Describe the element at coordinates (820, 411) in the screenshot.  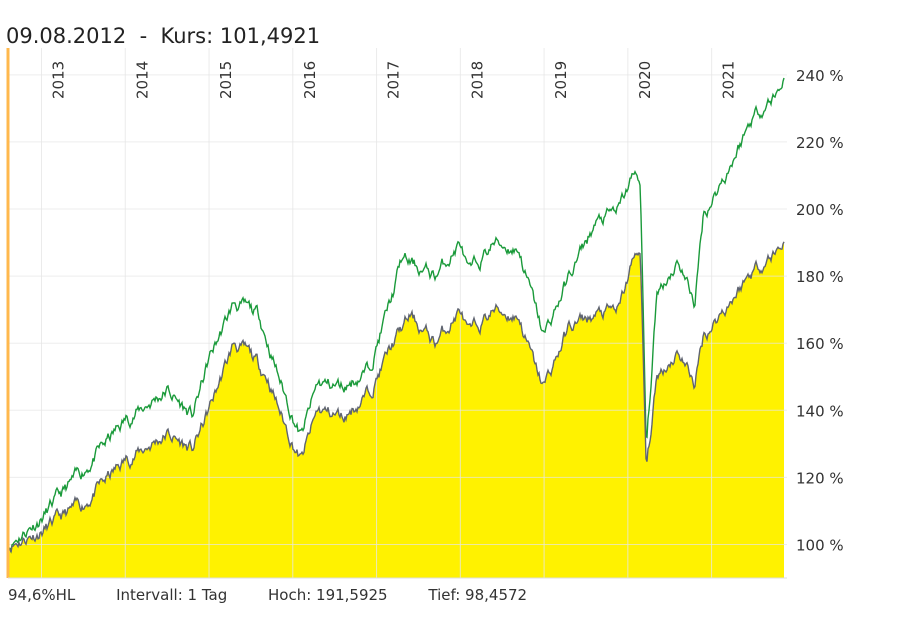
I see `y-tick-label: 140 %` at that location.